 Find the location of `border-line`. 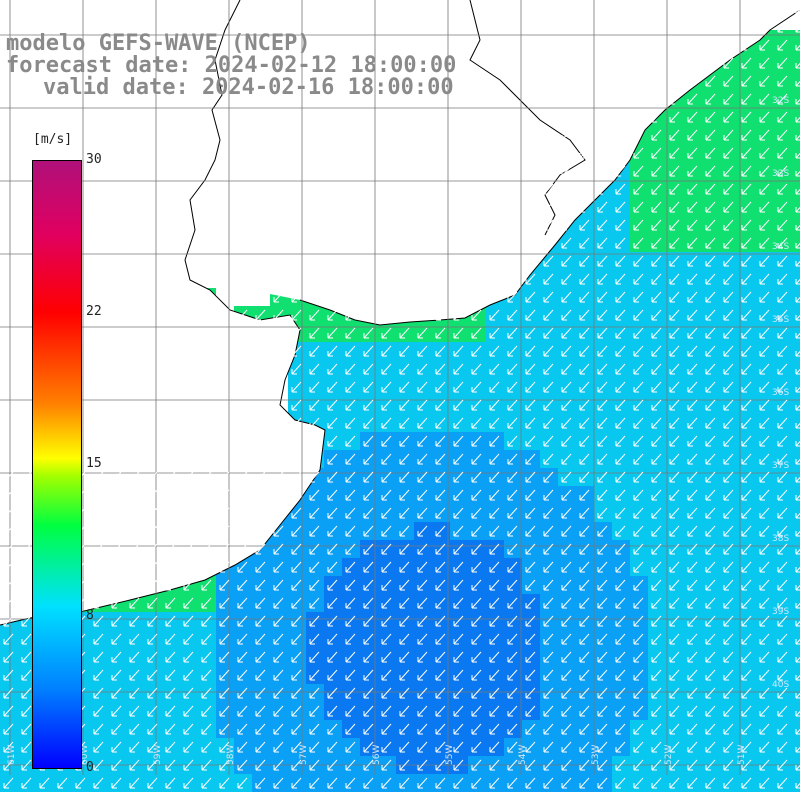

border-line is located at coordinates (527, 118).